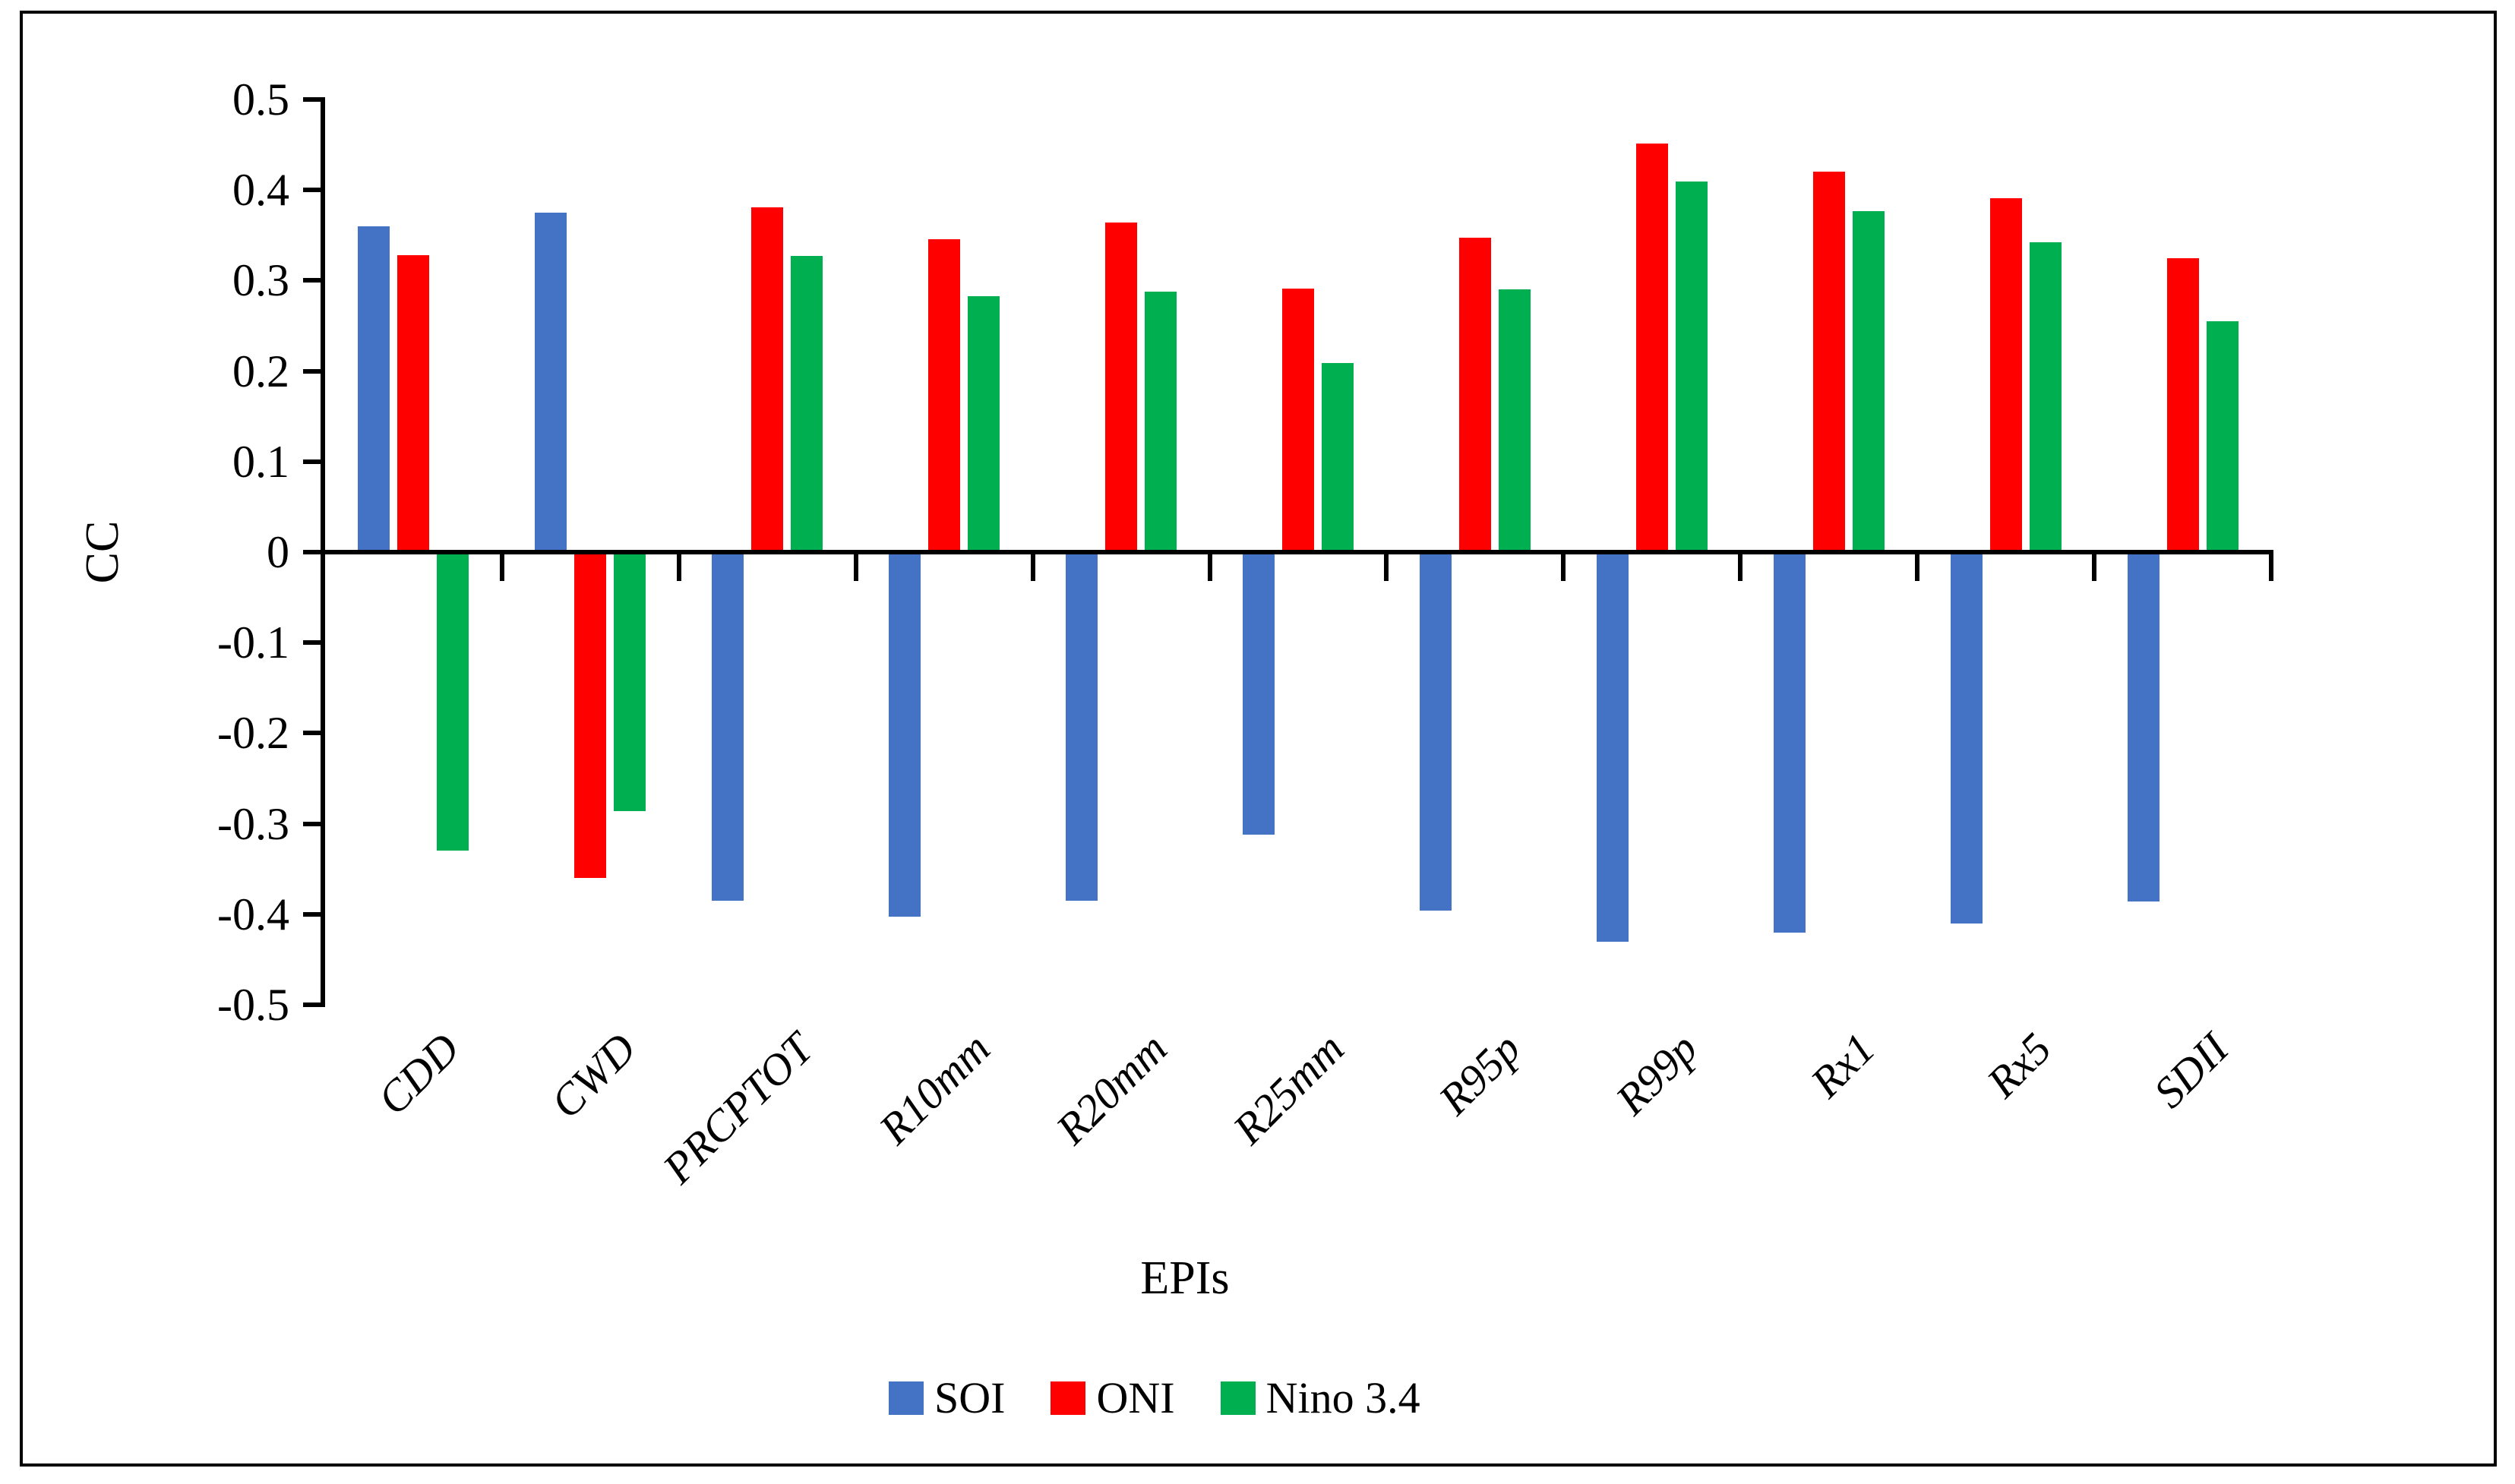 The width and height of the screenshot is (2515, 1484). Describe the element at coordinates (1828, 363) in the screenshot. I see `bar-oni-rx1` at that location.